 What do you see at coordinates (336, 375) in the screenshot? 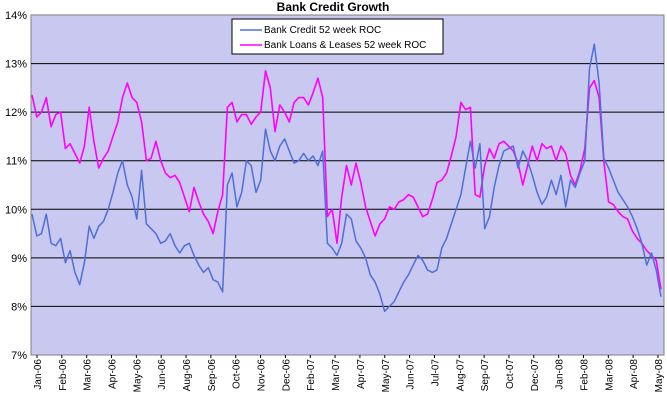
I see `x-tick-label: Mar-07` at bounding box center [336, 375].